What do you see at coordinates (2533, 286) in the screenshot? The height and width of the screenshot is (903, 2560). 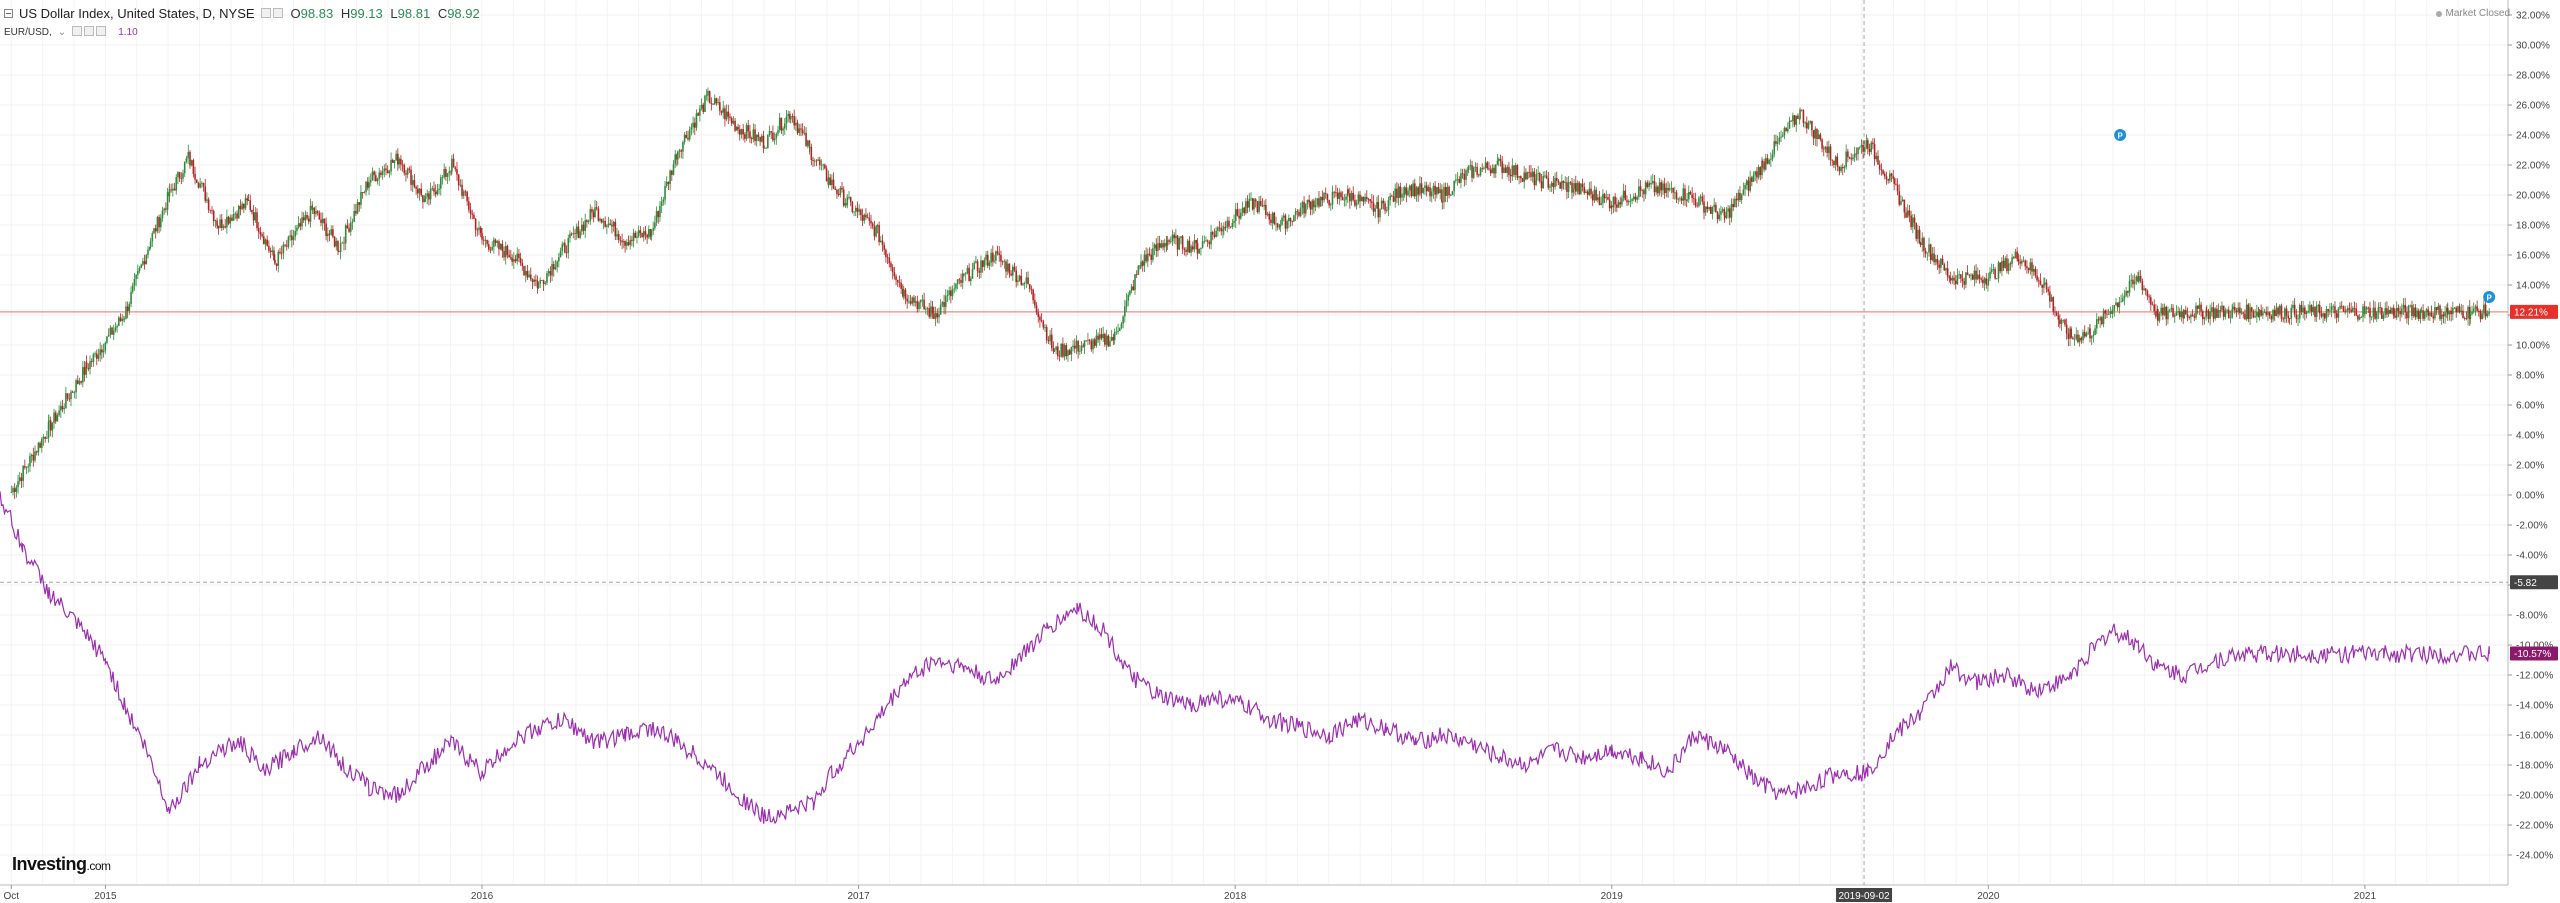 I see `y-tick-label: 14.00%` at bounding box center [2533, 286].